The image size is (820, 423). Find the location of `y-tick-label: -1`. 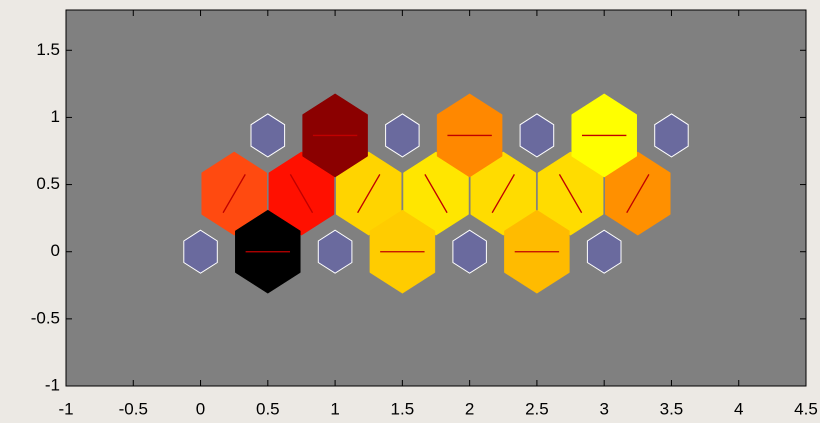

y-tick-label: -1 is located at coordinates (52, 384).